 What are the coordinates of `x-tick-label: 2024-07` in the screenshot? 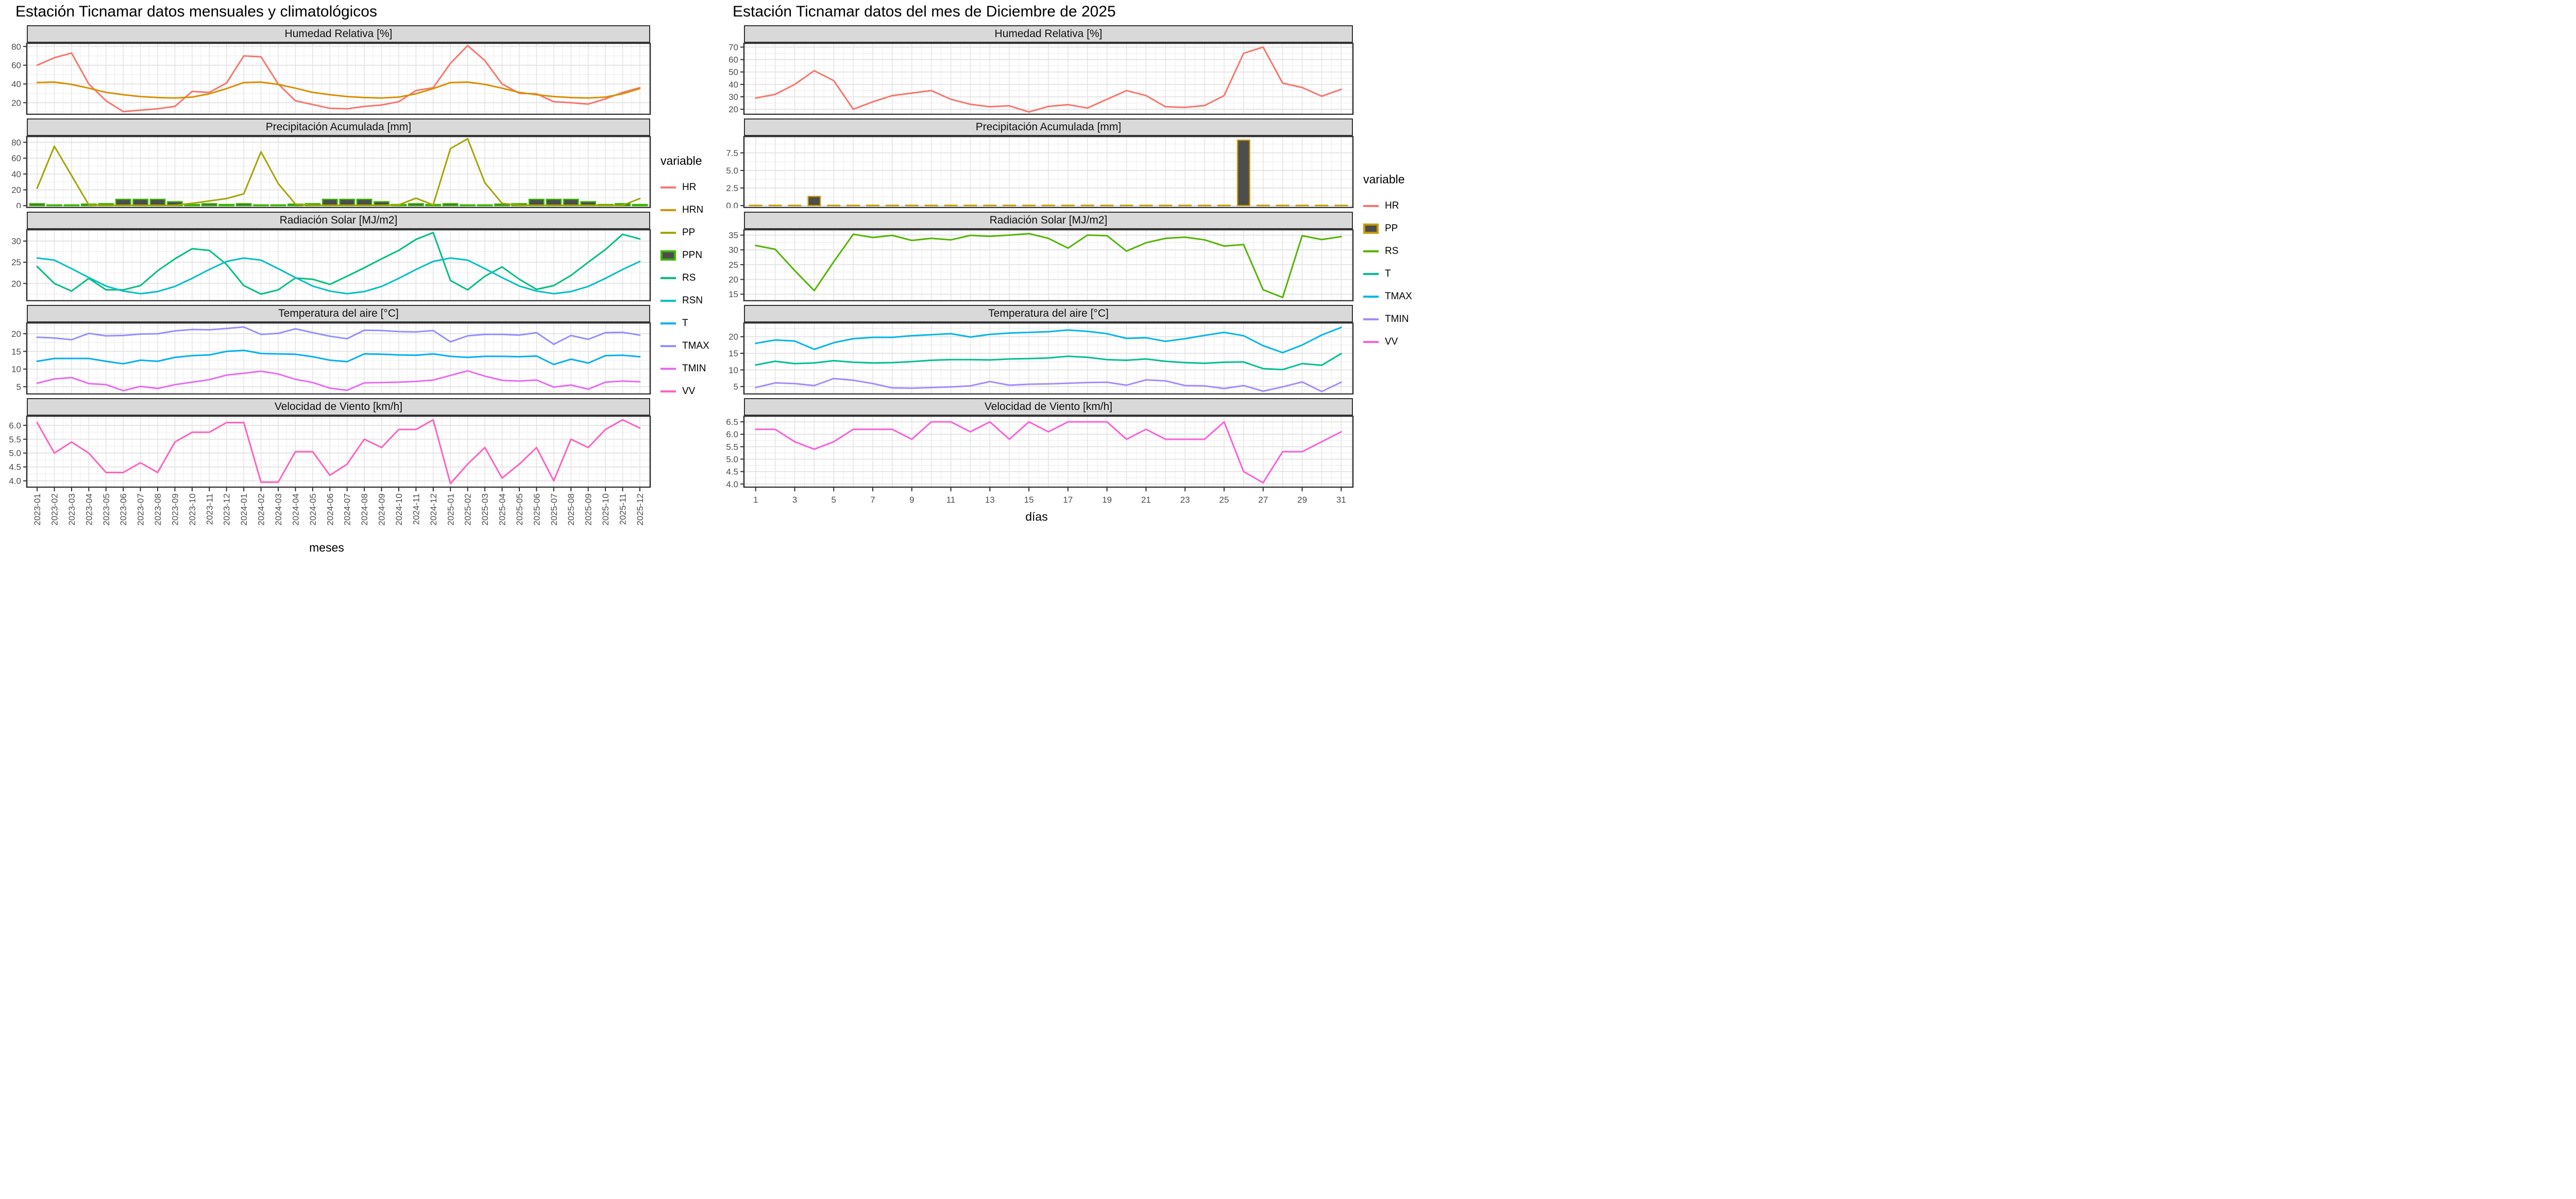 It's located at (347, 509).